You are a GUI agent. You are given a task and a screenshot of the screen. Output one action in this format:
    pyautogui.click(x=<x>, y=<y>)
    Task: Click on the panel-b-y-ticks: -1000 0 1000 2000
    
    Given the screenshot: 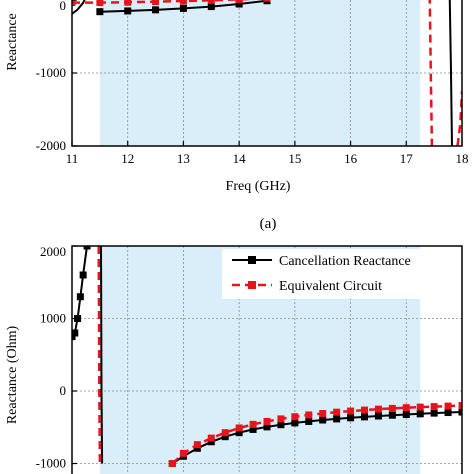 What is the action you would take?
    pyautogui.click(x=56, y=357)
    